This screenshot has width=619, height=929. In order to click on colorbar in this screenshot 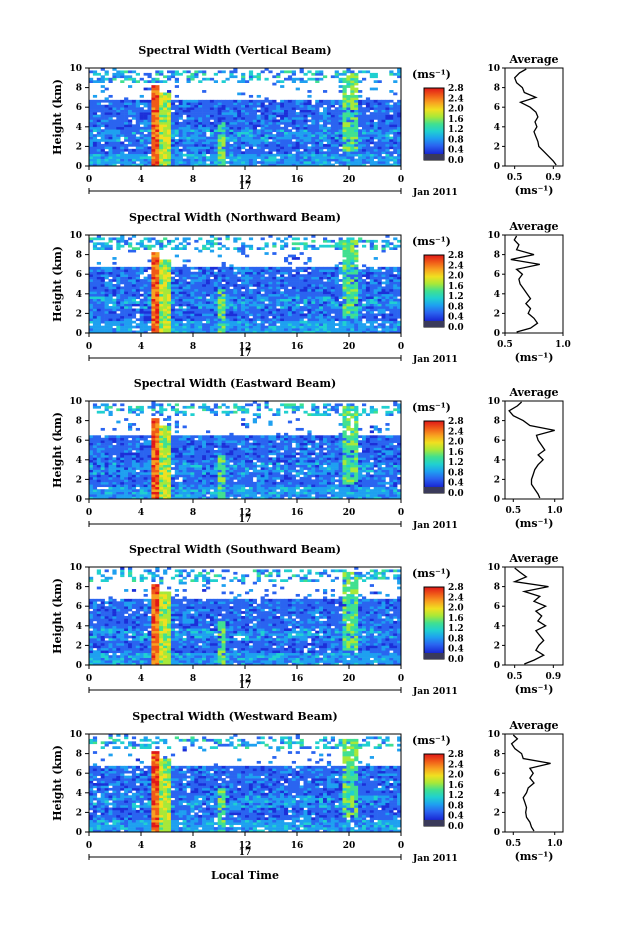, I will do `click(434, 291)`.